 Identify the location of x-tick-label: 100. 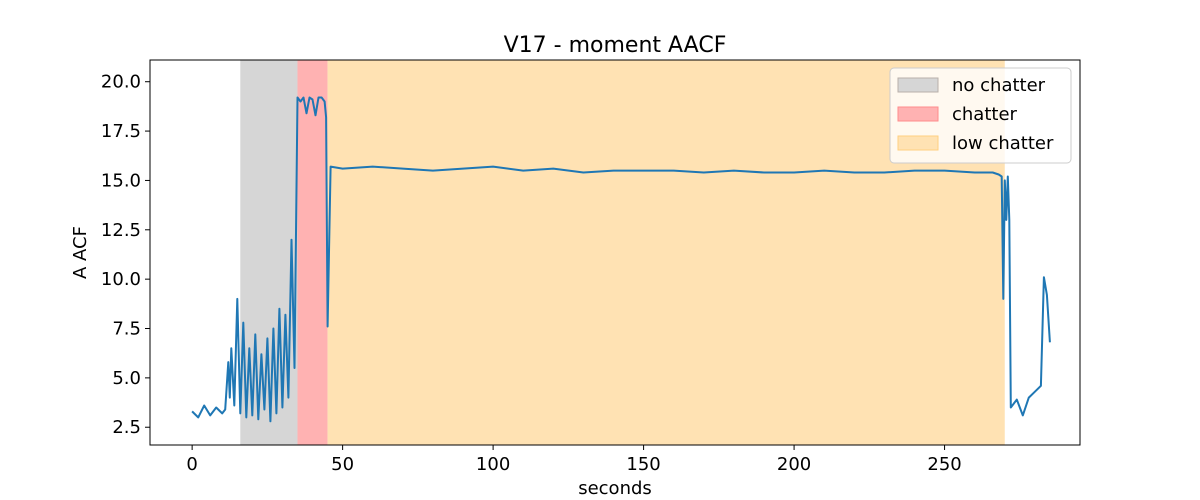
(493, 464).